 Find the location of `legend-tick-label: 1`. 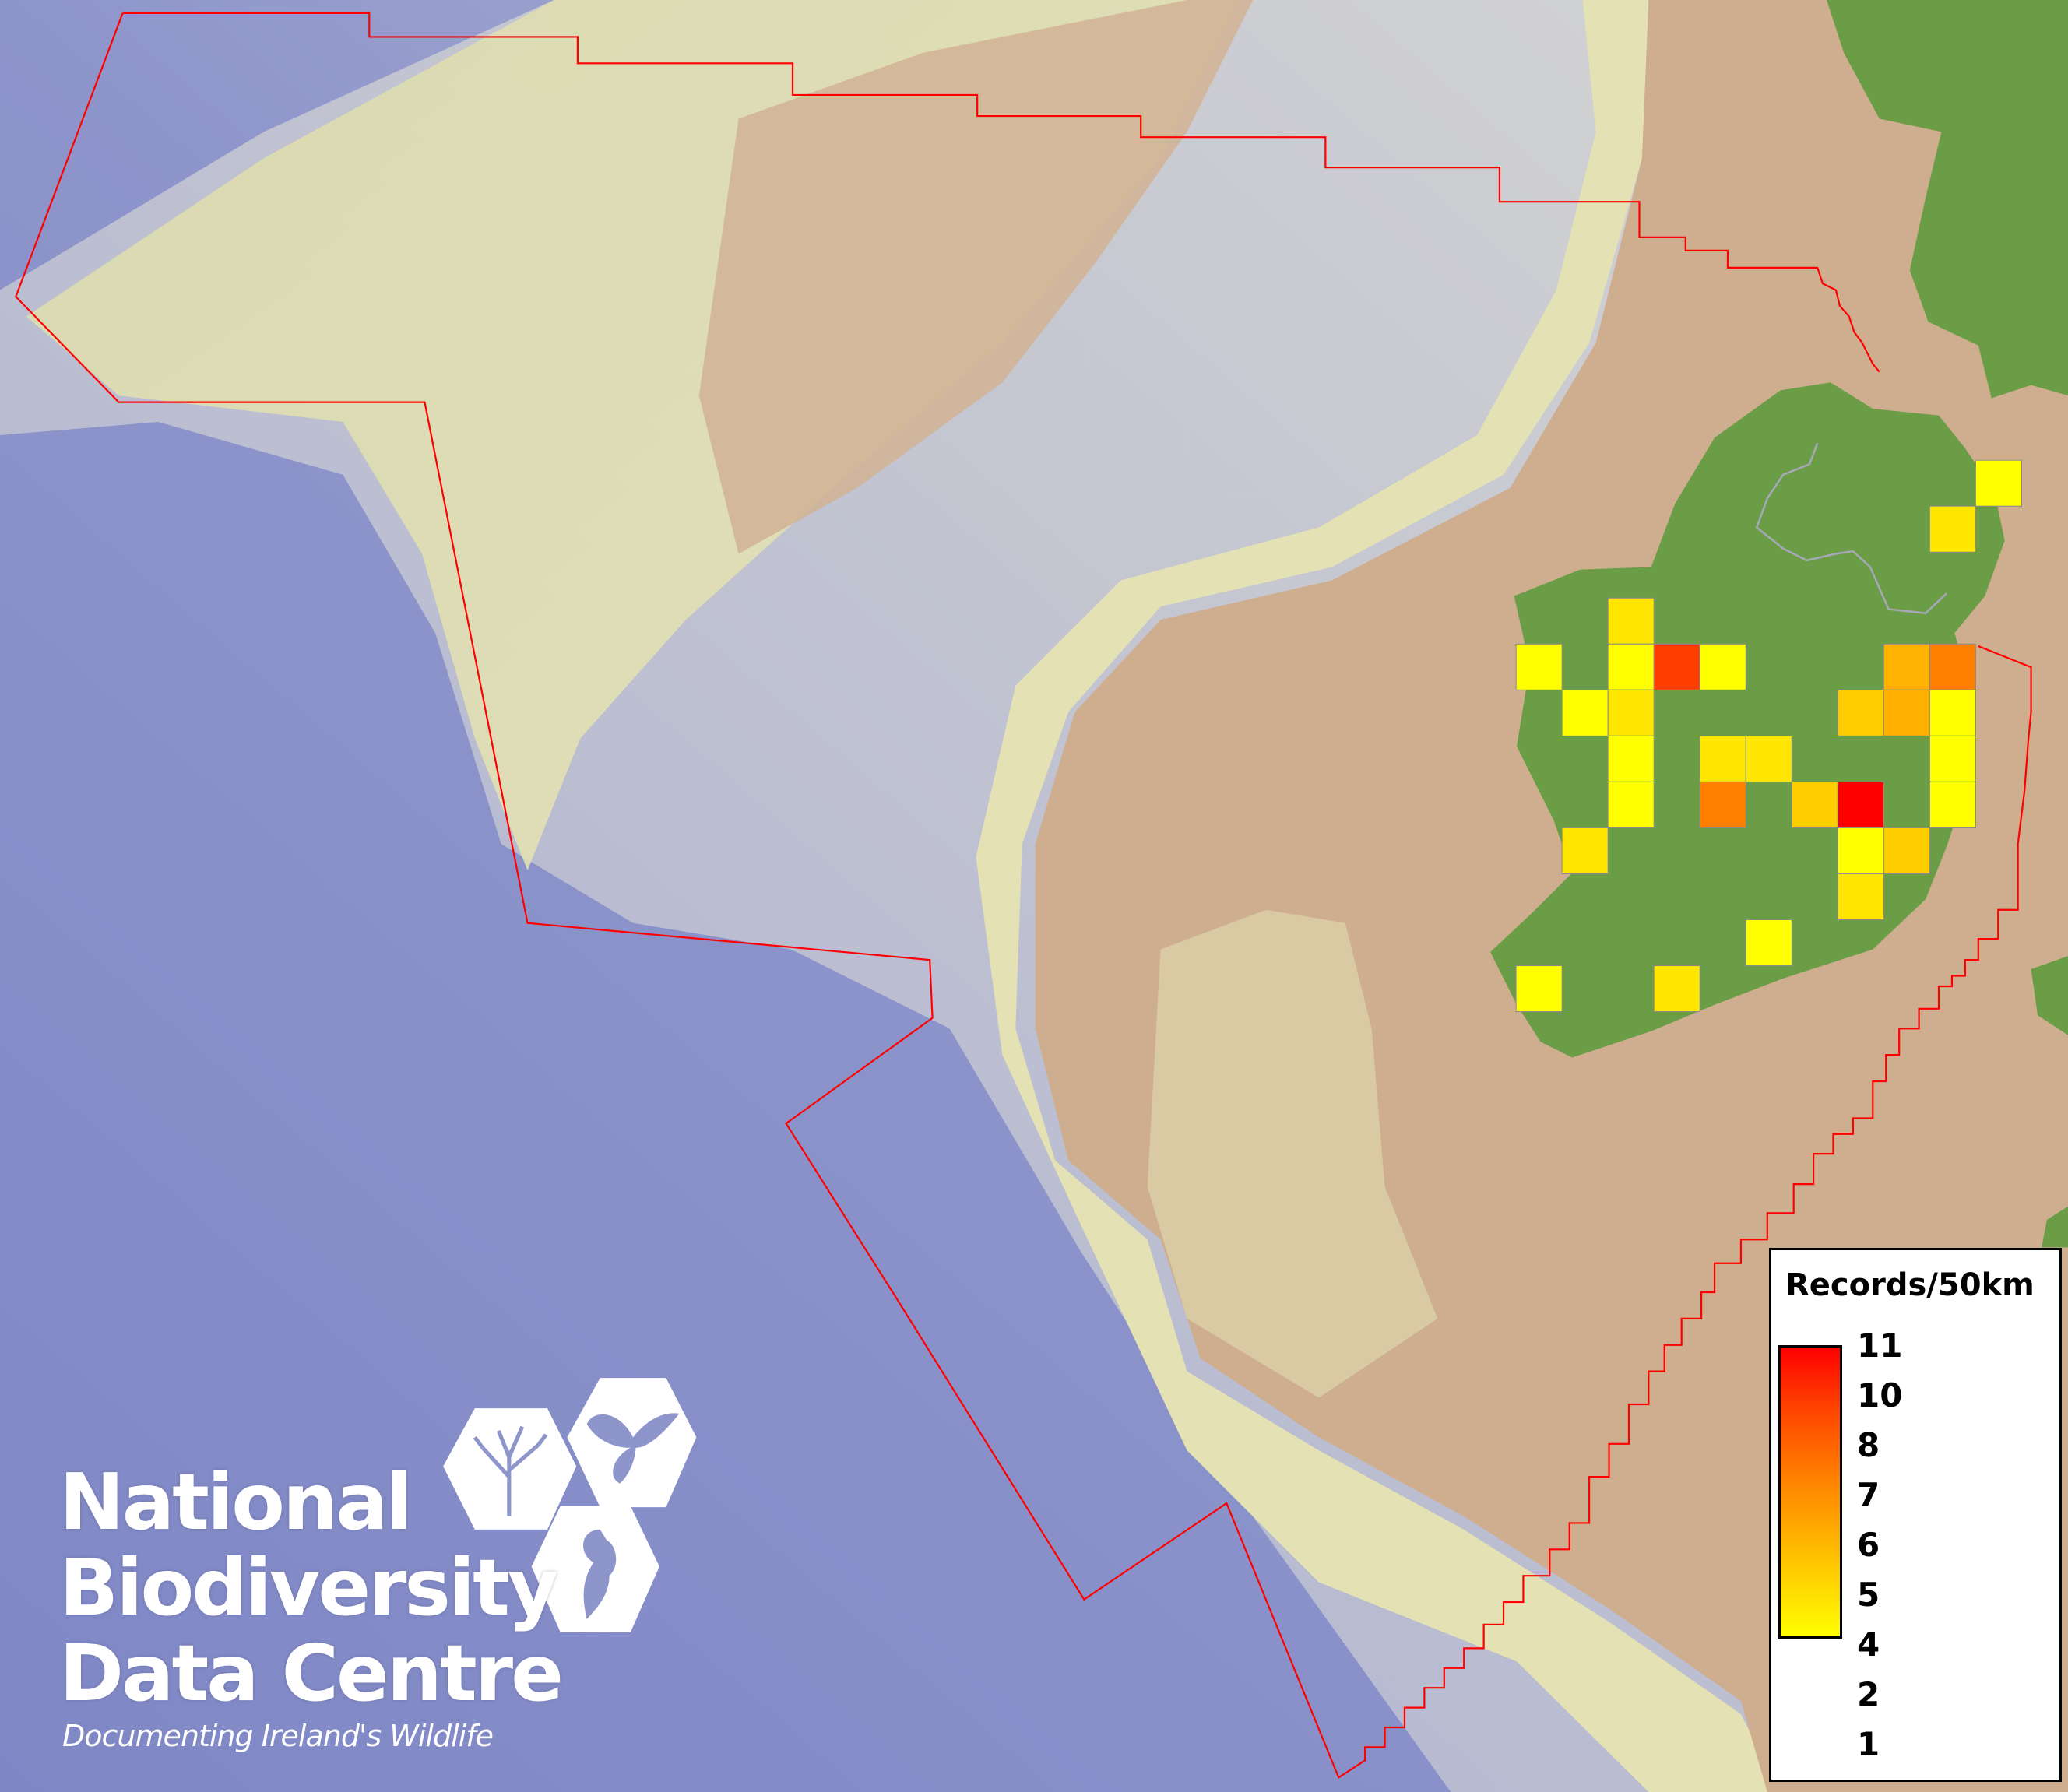

legend-tick-label: 1 is located at coordinates (1869, 1744).